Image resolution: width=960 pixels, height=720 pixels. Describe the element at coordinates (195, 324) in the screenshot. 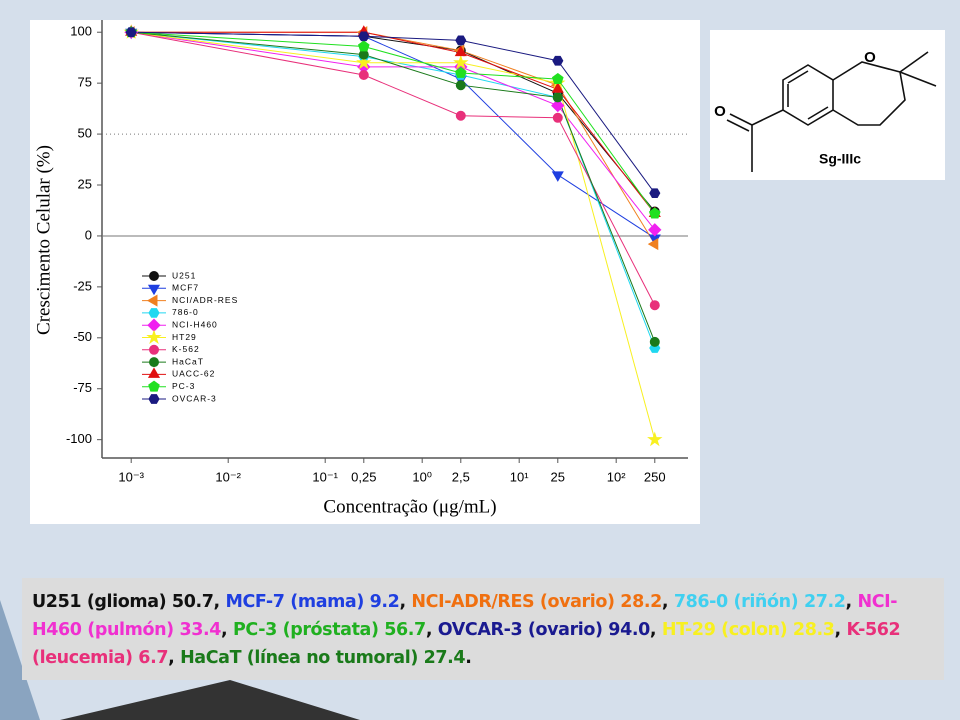

I see `legend-label: NCI-H460` at that location.